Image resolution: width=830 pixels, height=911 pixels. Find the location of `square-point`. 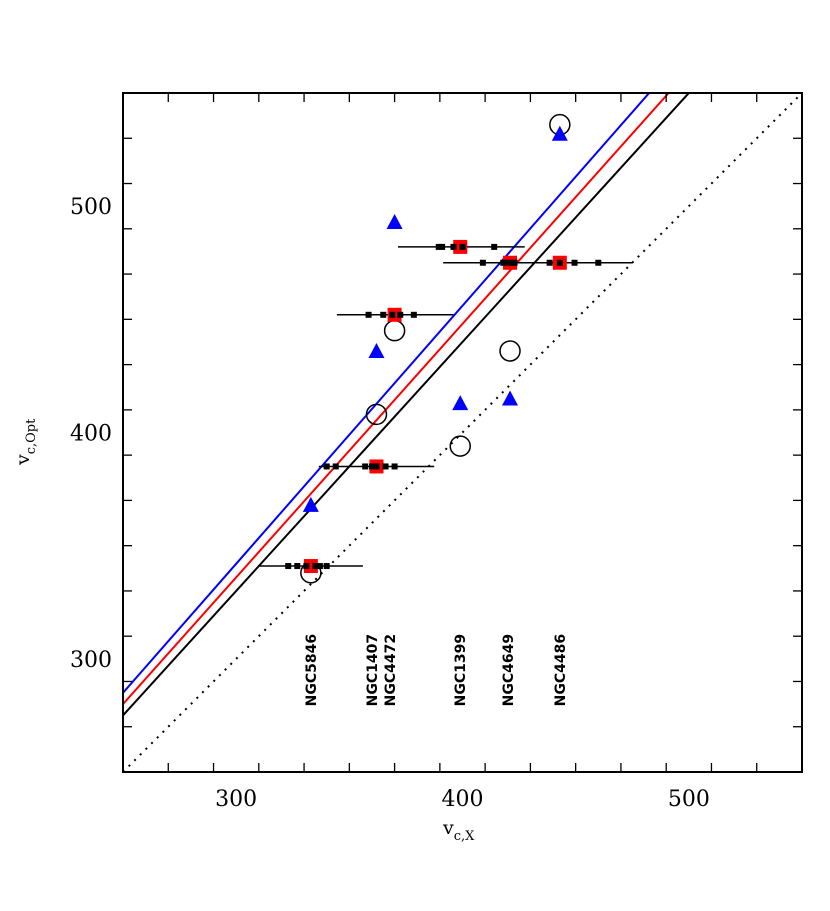

square-point is located at coordinates (310, 566).